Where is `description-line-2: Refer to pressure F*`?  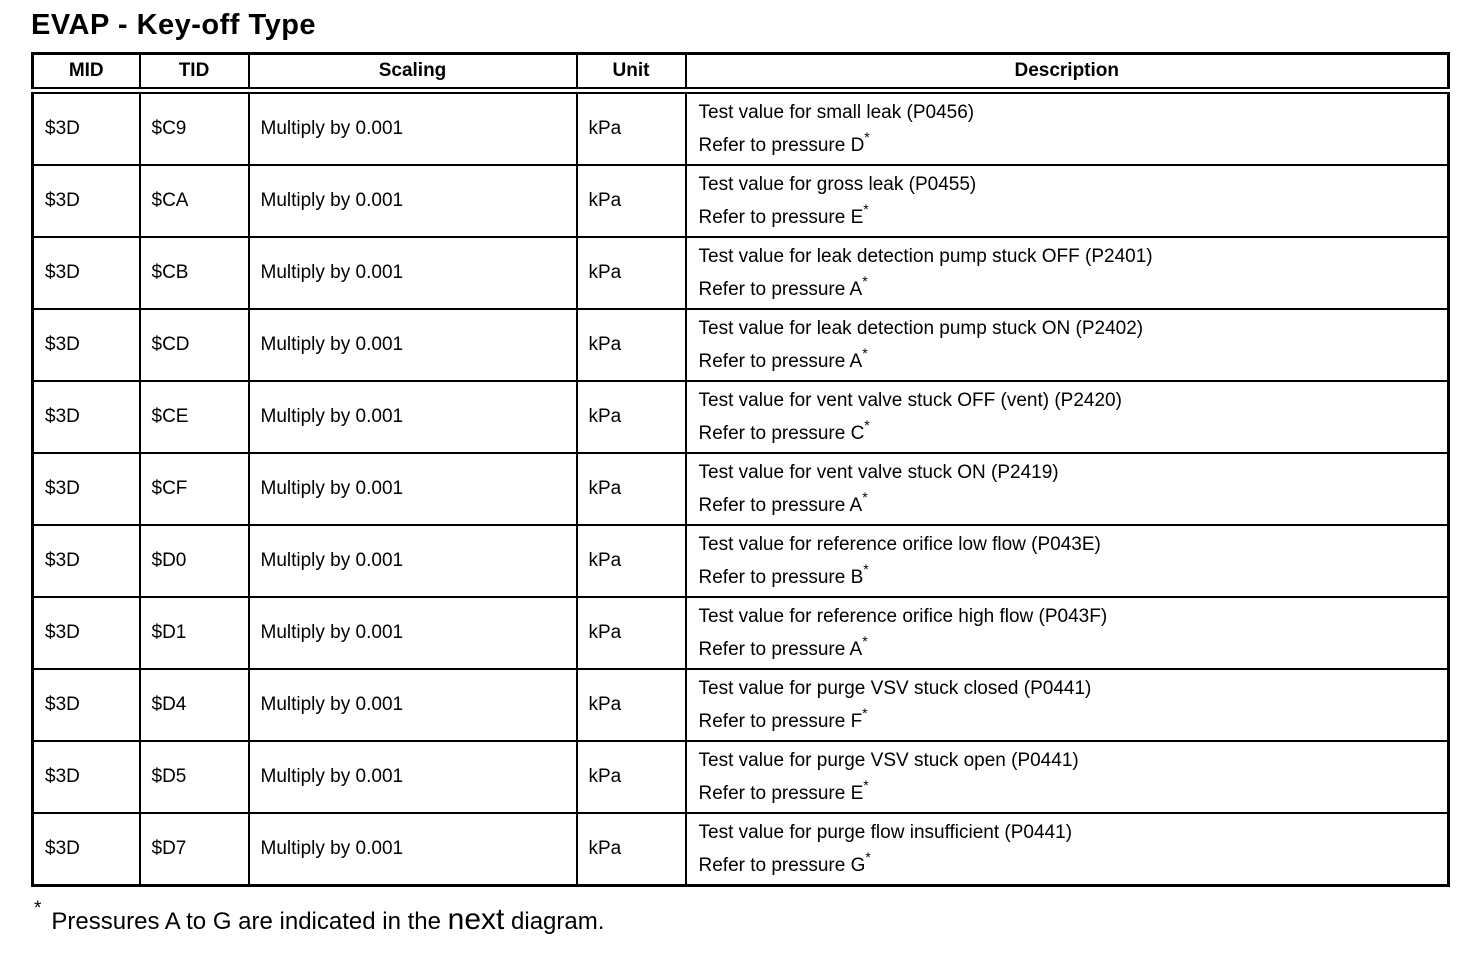
description-line-2: Refer to pressure F* is located at coordinates (1071, 721).